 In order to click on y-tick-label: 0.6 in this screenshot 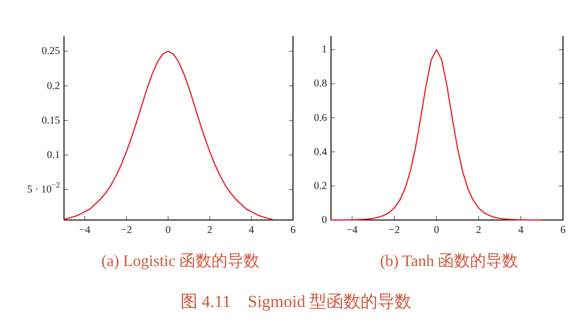, I will do `click(320, 118)`.